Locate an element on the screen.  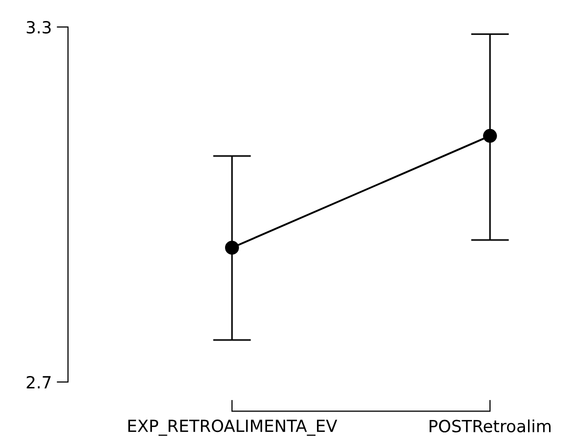
x-tick-label: EXP_RETROALIMENTA_EV is located at coordinates (233, 428).